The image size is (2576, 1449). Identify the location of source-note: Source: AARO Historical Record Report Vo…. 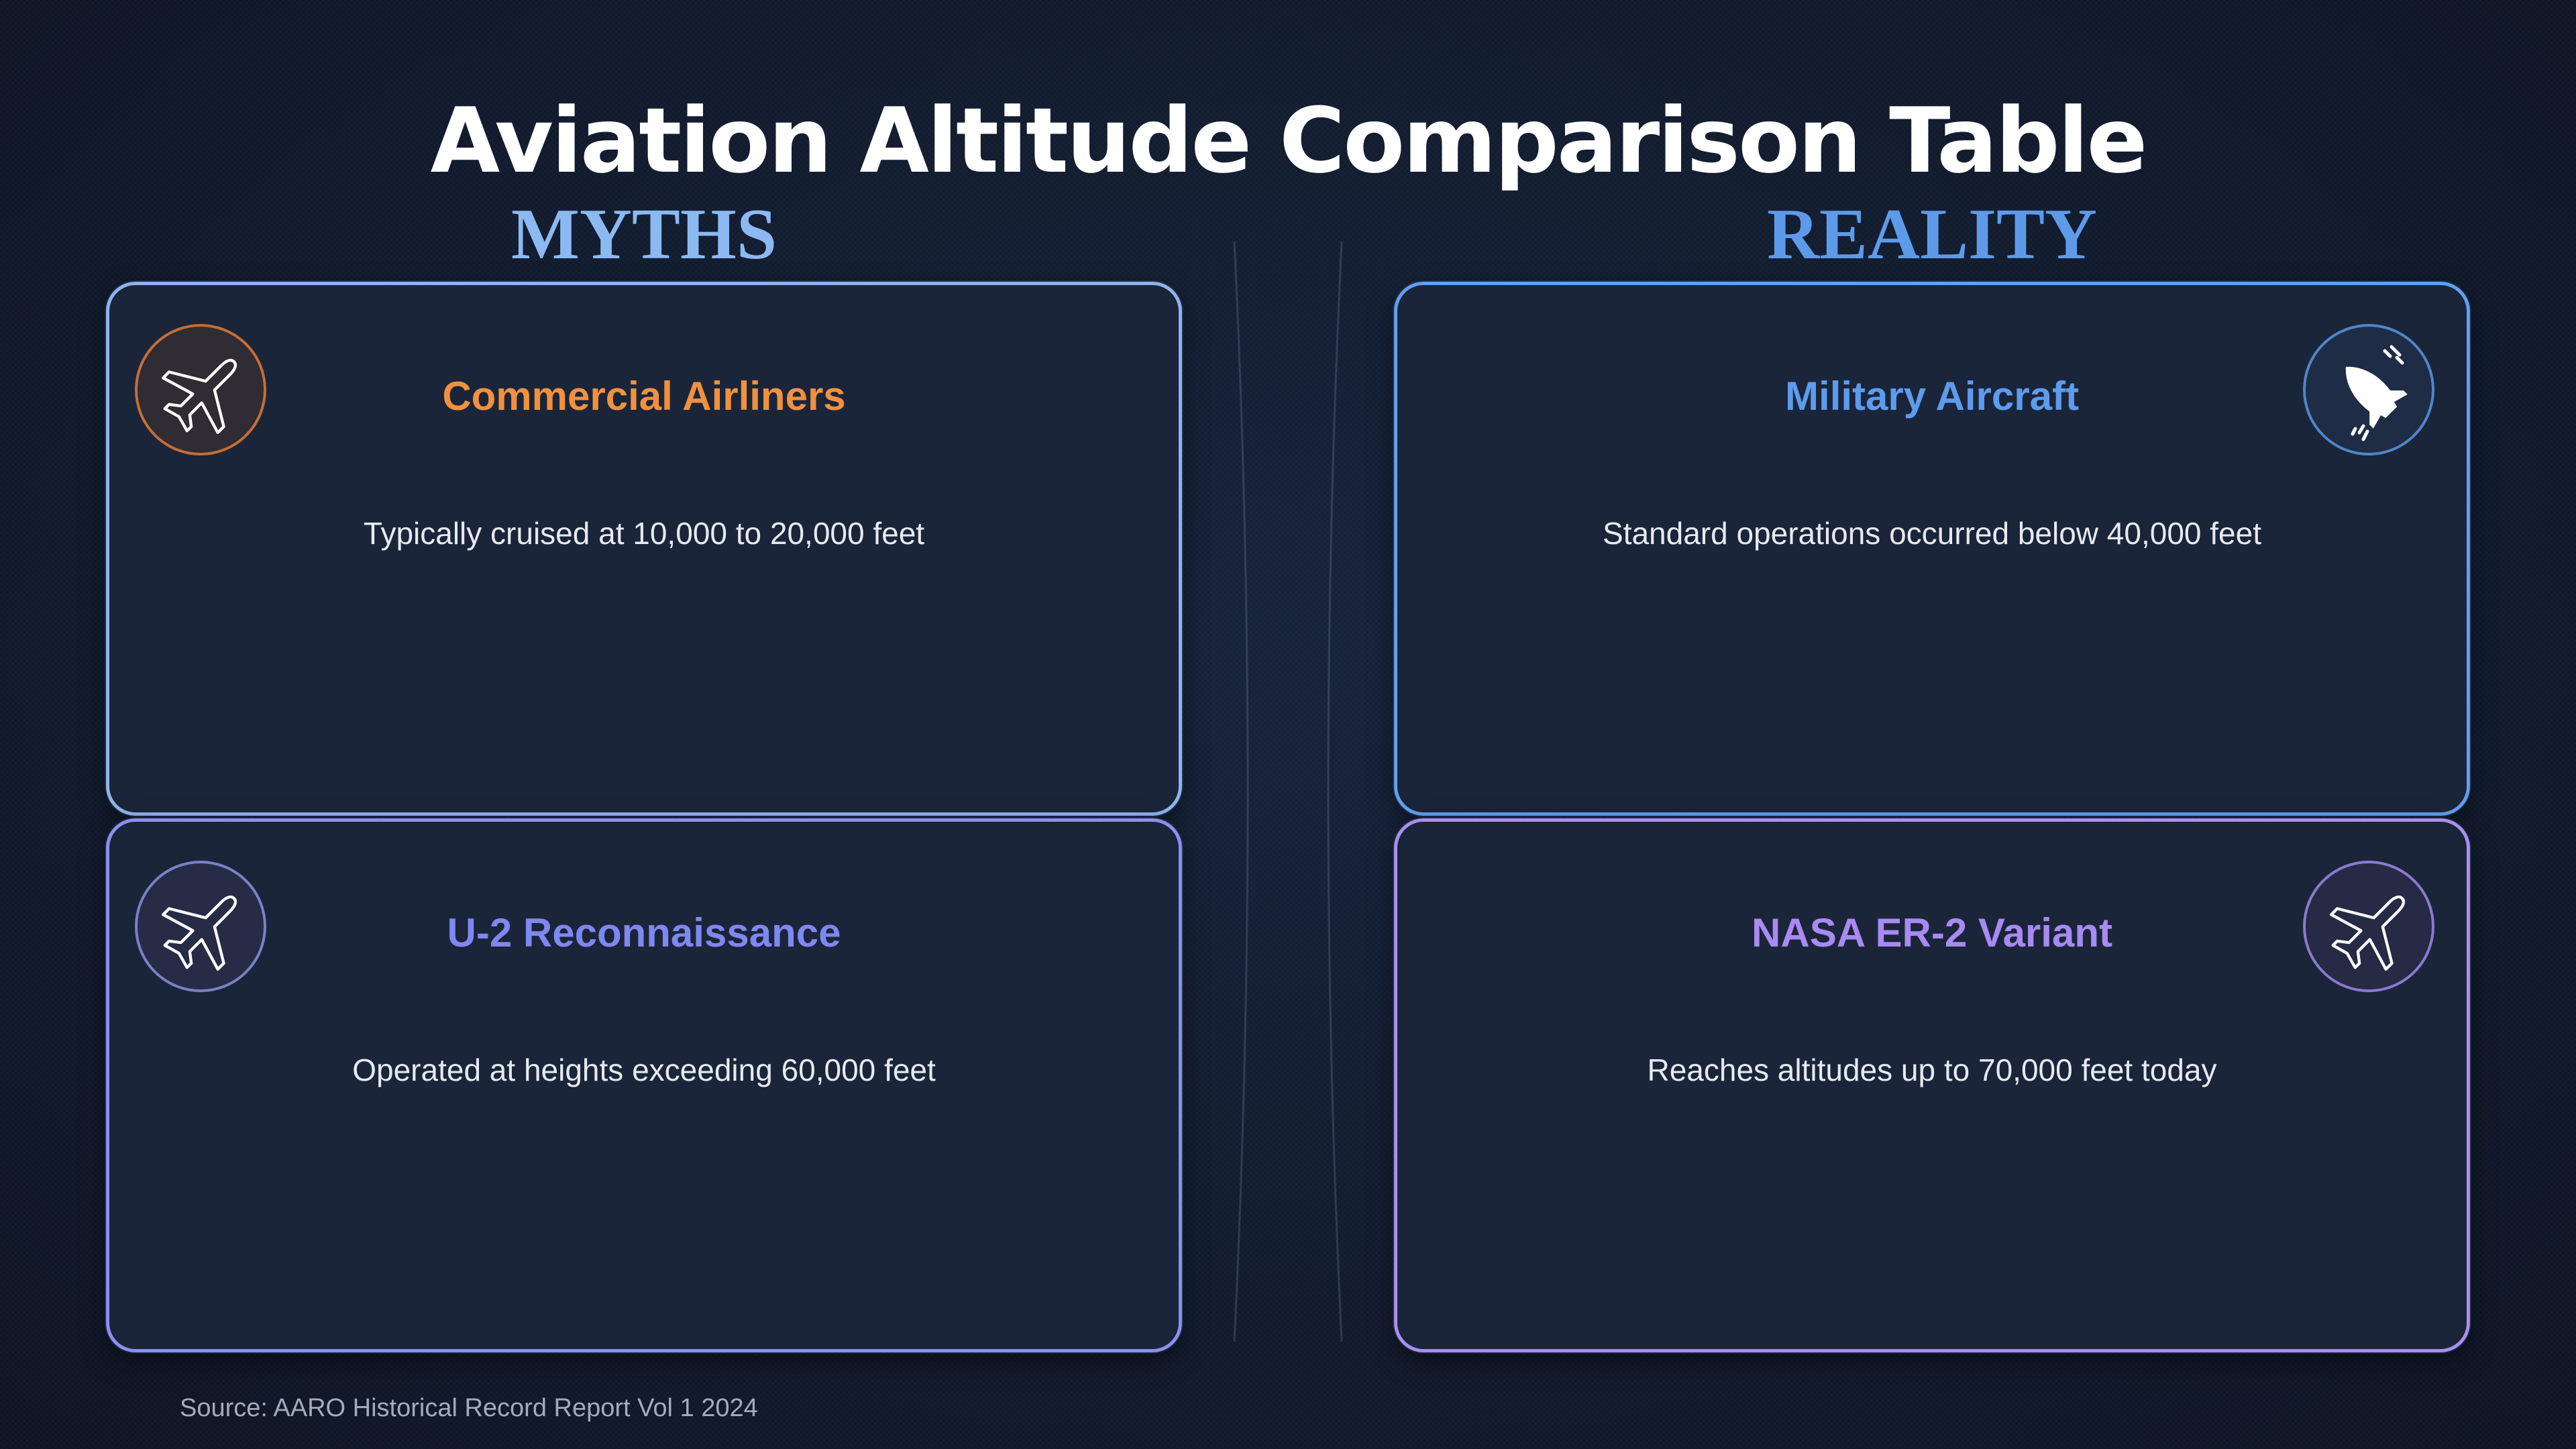
(469, 1408).